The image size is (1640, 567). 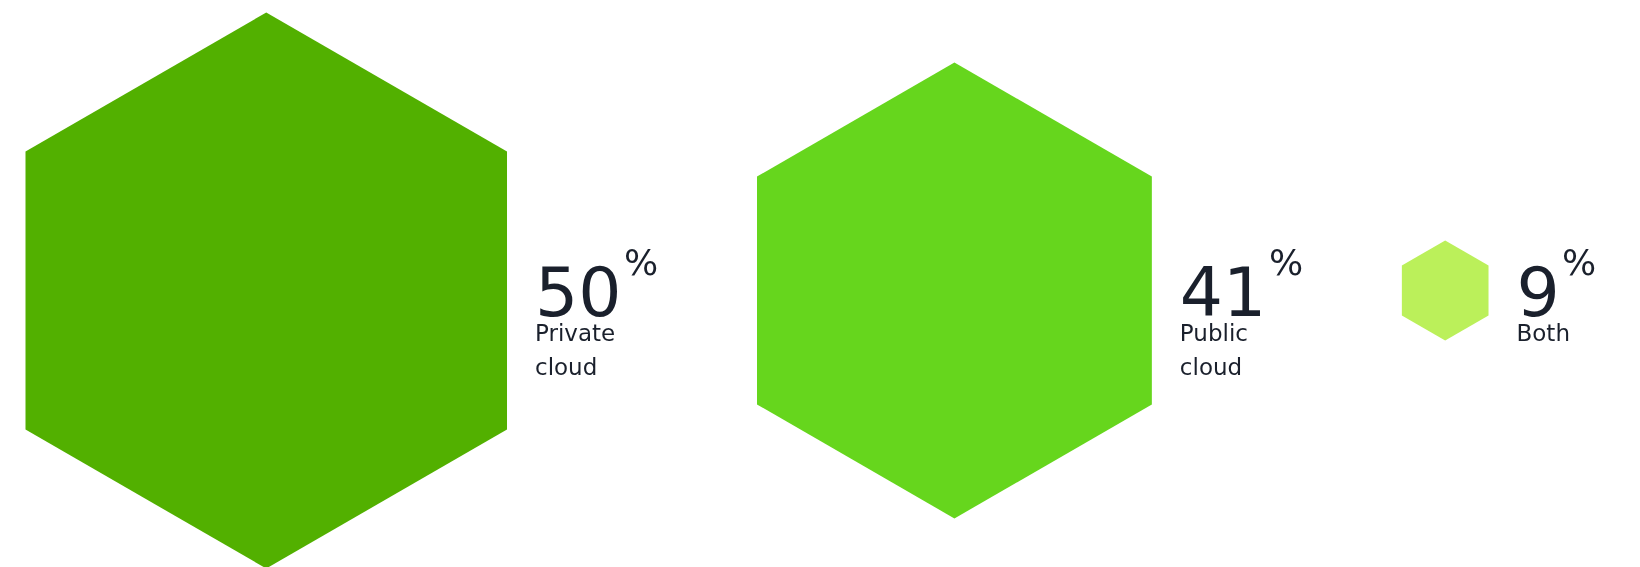 What do you see at coordinates (575, 349) in the screenshot?
I see `category-label: Private cloud` at bounding box center [575, 349].